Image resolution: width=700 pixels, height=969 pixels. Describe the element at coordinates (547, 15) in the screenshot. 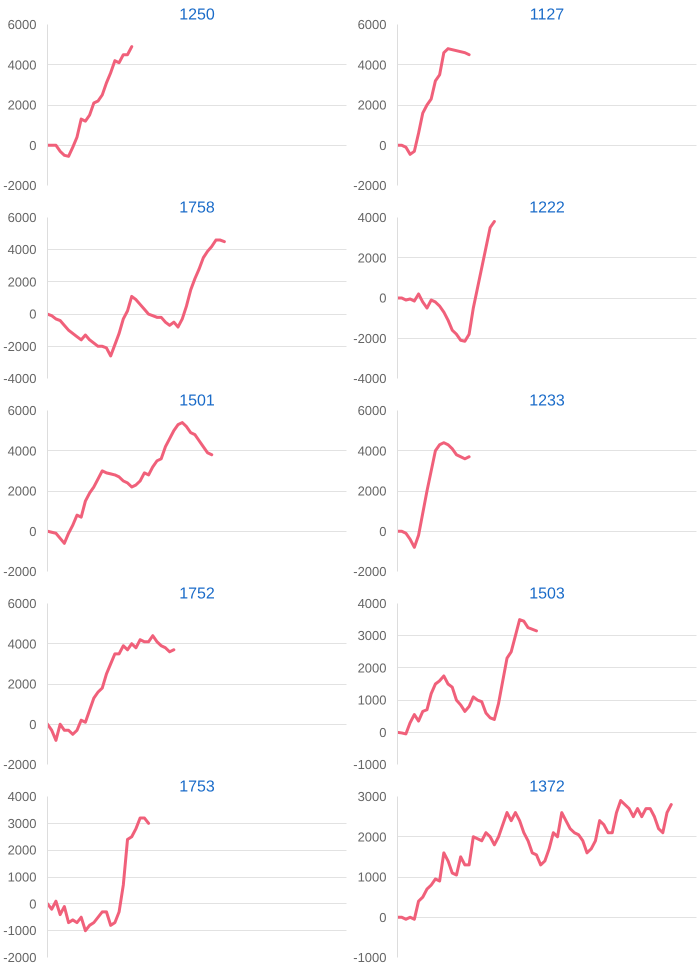

I see `chart-title: 1127` at that location.